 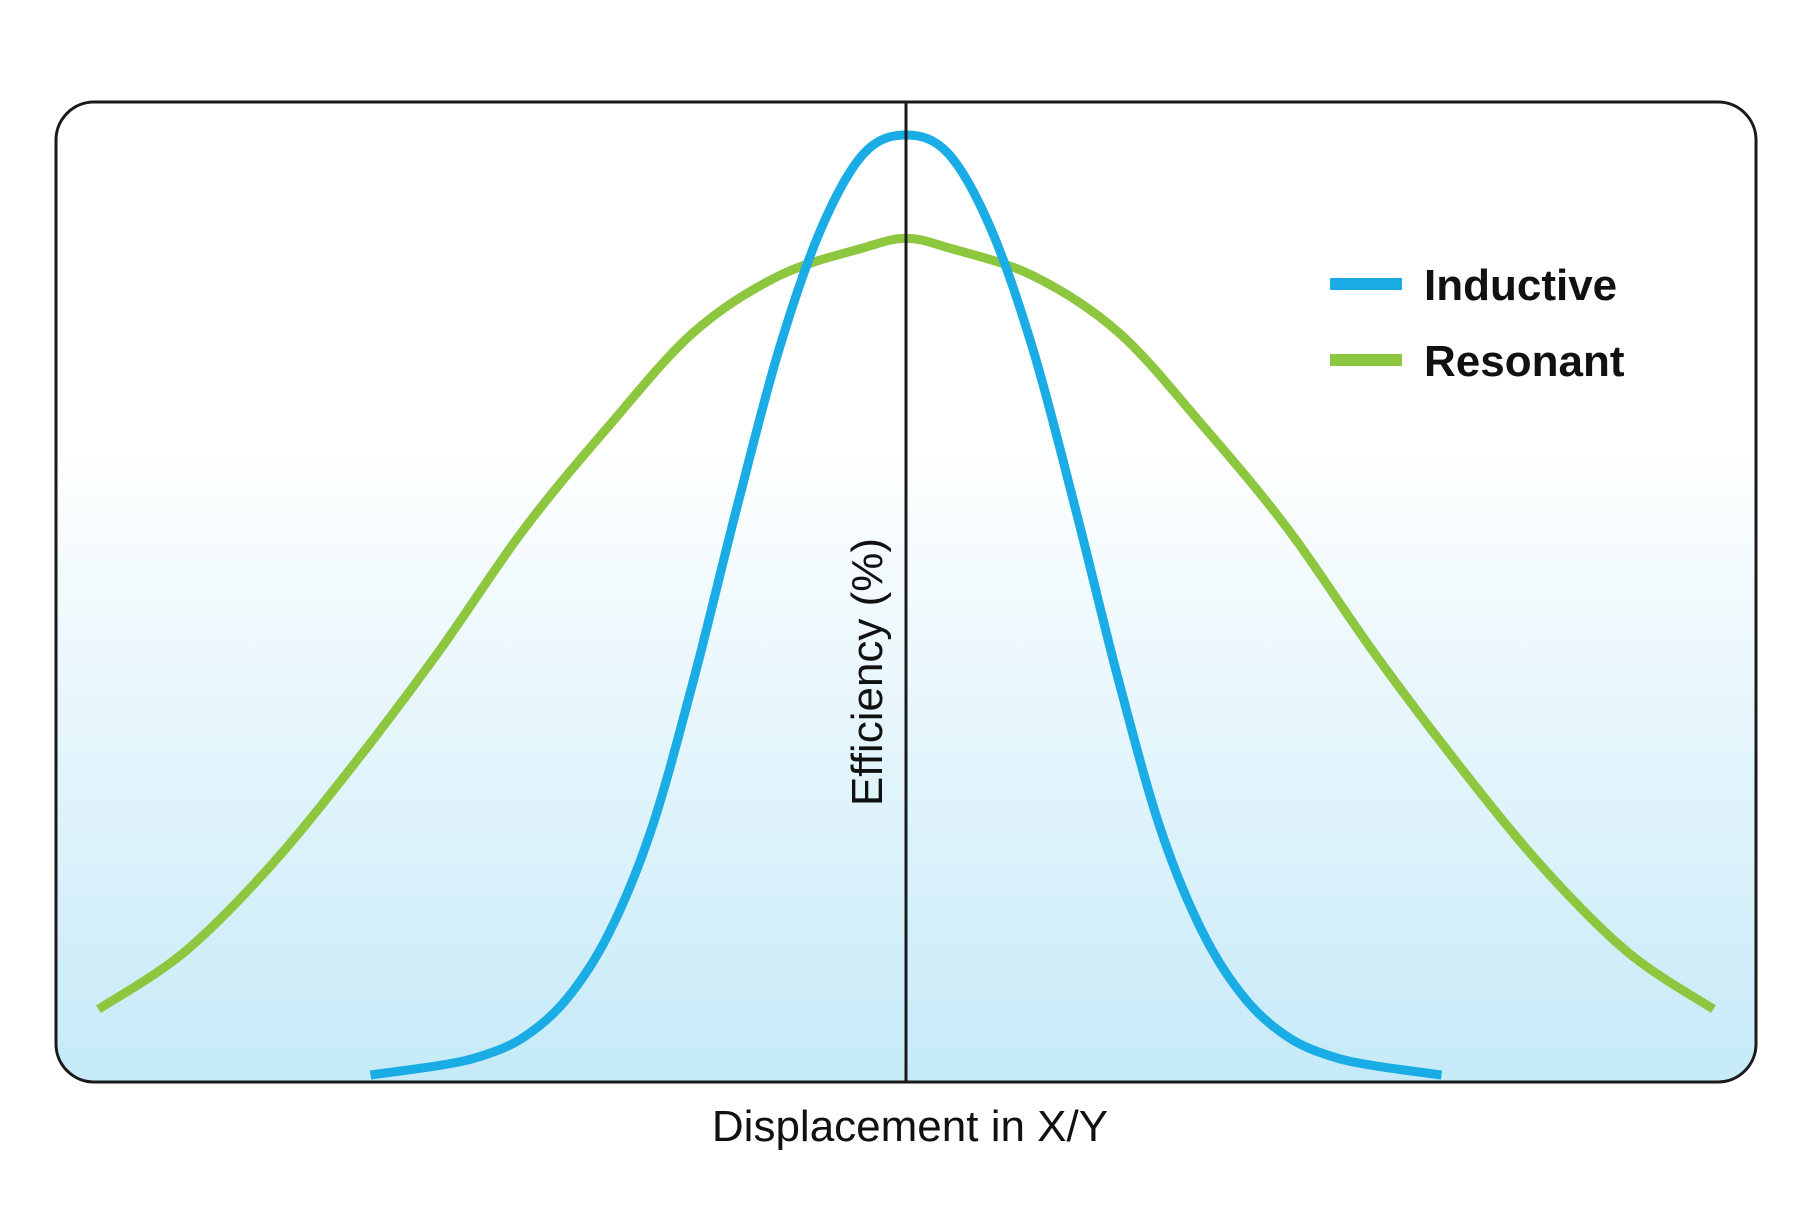 I want to click on legend: Inductive Resonant, so click(x=1477, y=323).